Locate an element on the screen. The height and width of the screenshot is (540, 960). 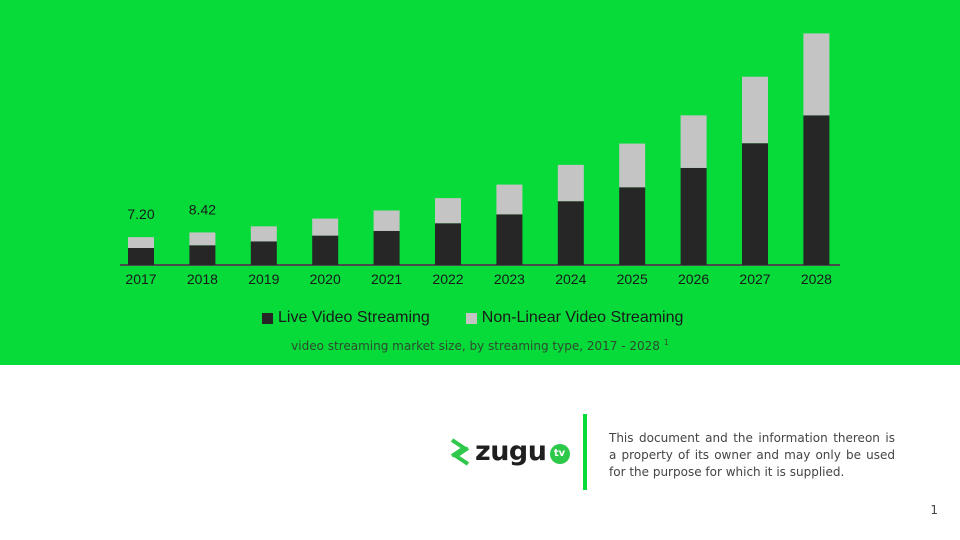
logo-wordmark: zugu is located at coordinates (511, 451).